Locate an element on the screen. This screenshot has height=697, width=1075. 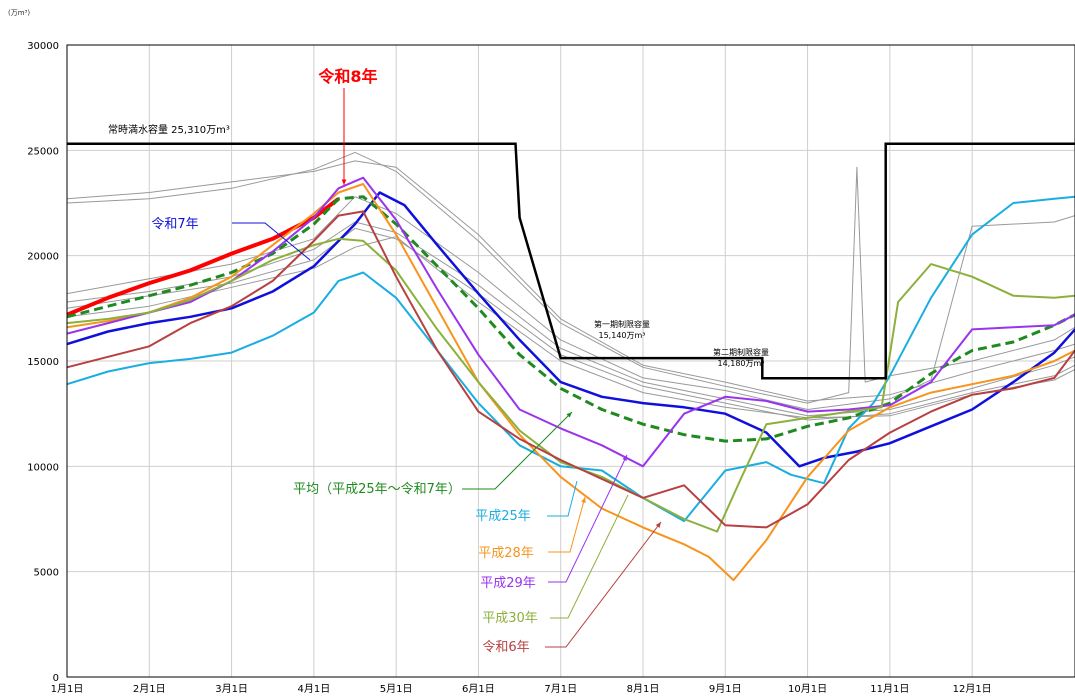
x-tick-label: 1月1日 is located at coordinates (67, 689).